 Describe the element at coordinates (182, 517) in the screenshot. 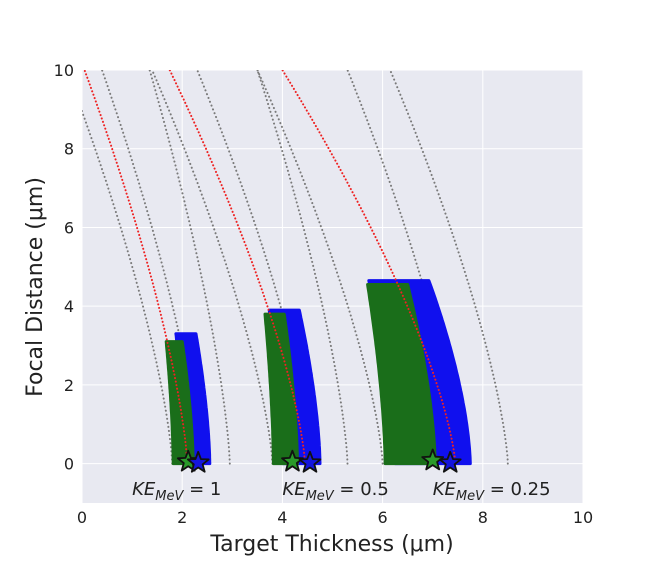

I see `x-tick-label: 2` at that location.